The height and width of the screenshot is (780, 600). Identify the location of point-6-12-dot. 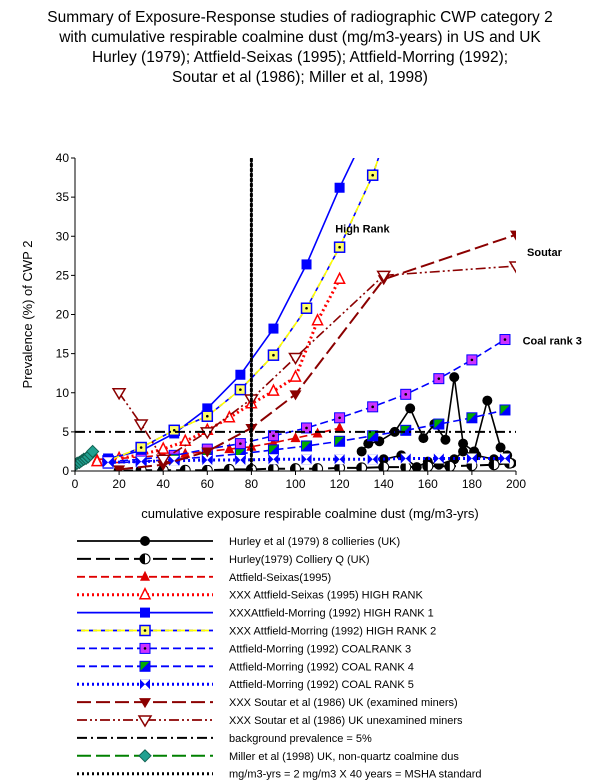
(505, 339).